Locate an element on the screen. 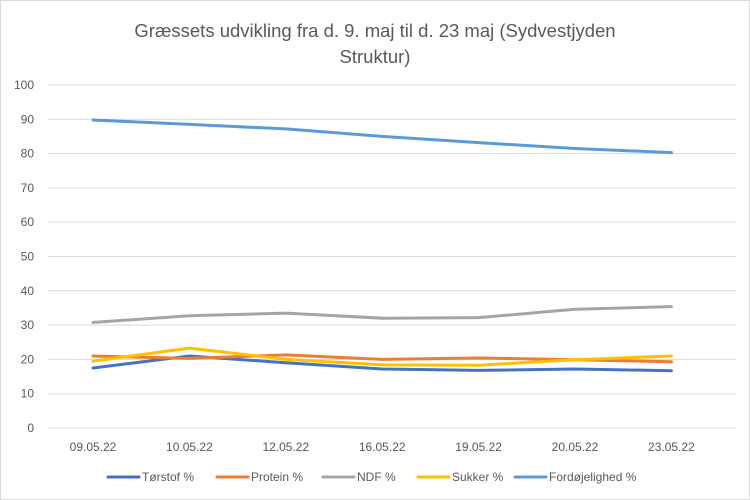  legend-label: Protein % is located at coordinates (277, 477).